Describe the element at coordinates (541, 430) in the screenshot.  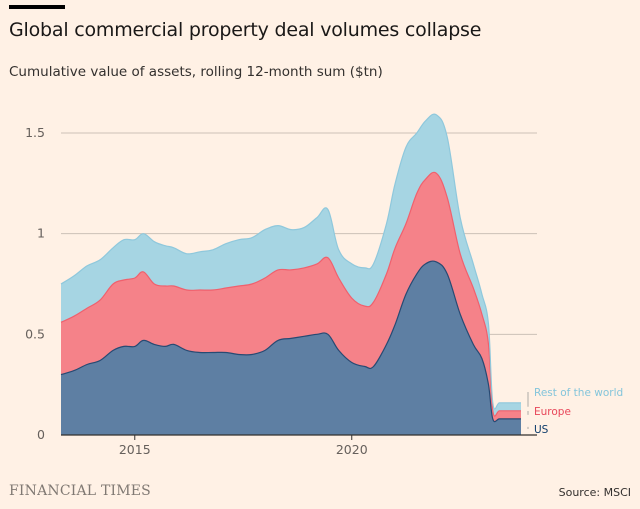
I see `legend-label: US` at that location.